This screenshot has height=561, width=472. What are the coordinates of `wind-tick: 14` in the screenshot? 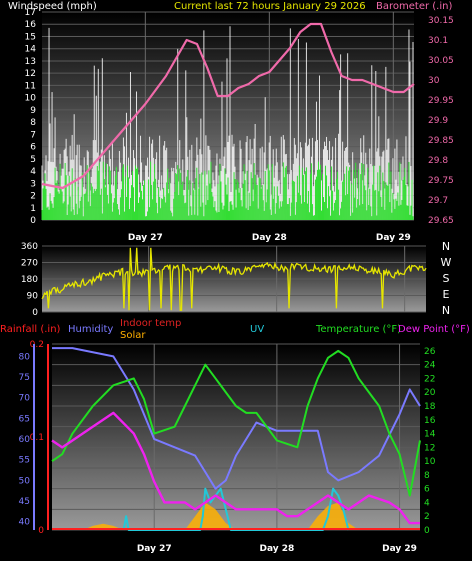 It's located at (31, 50).